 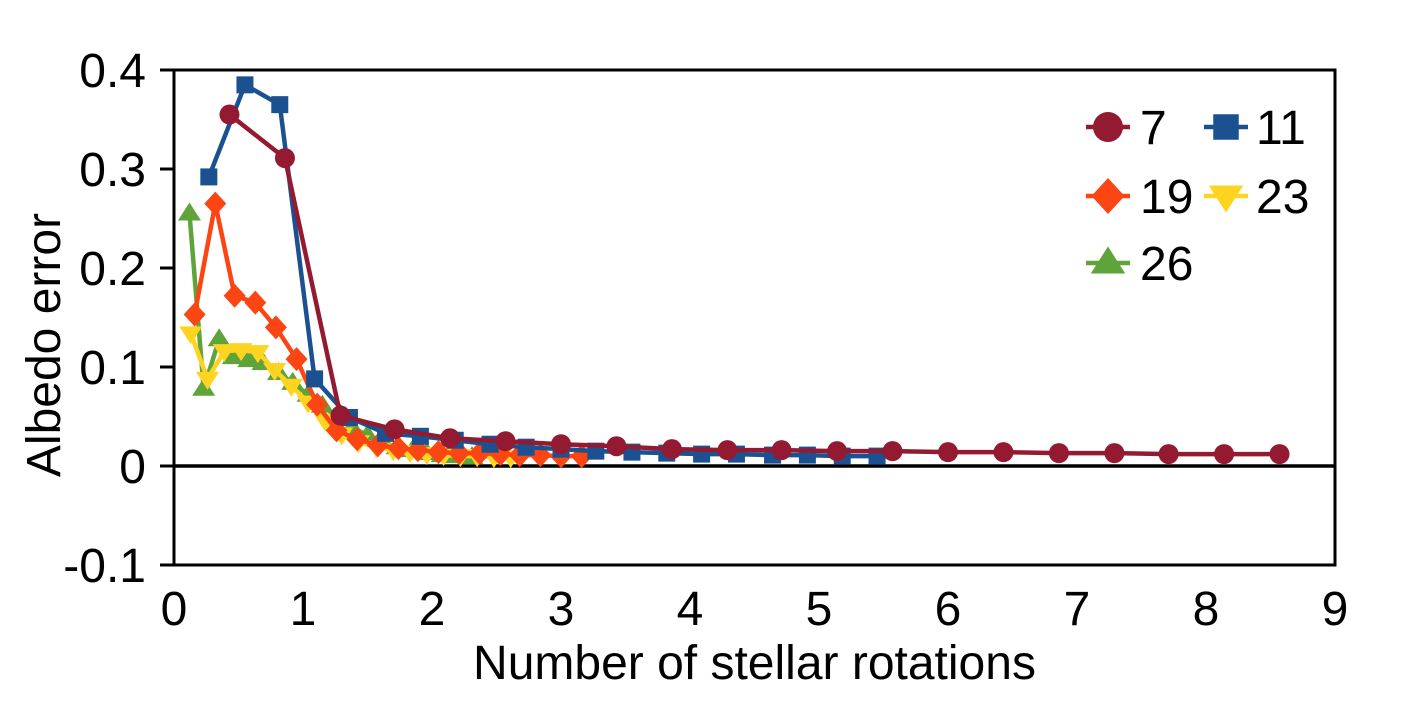 I want to click on y-tick-label: 0.2, so click(x=112, y=269).